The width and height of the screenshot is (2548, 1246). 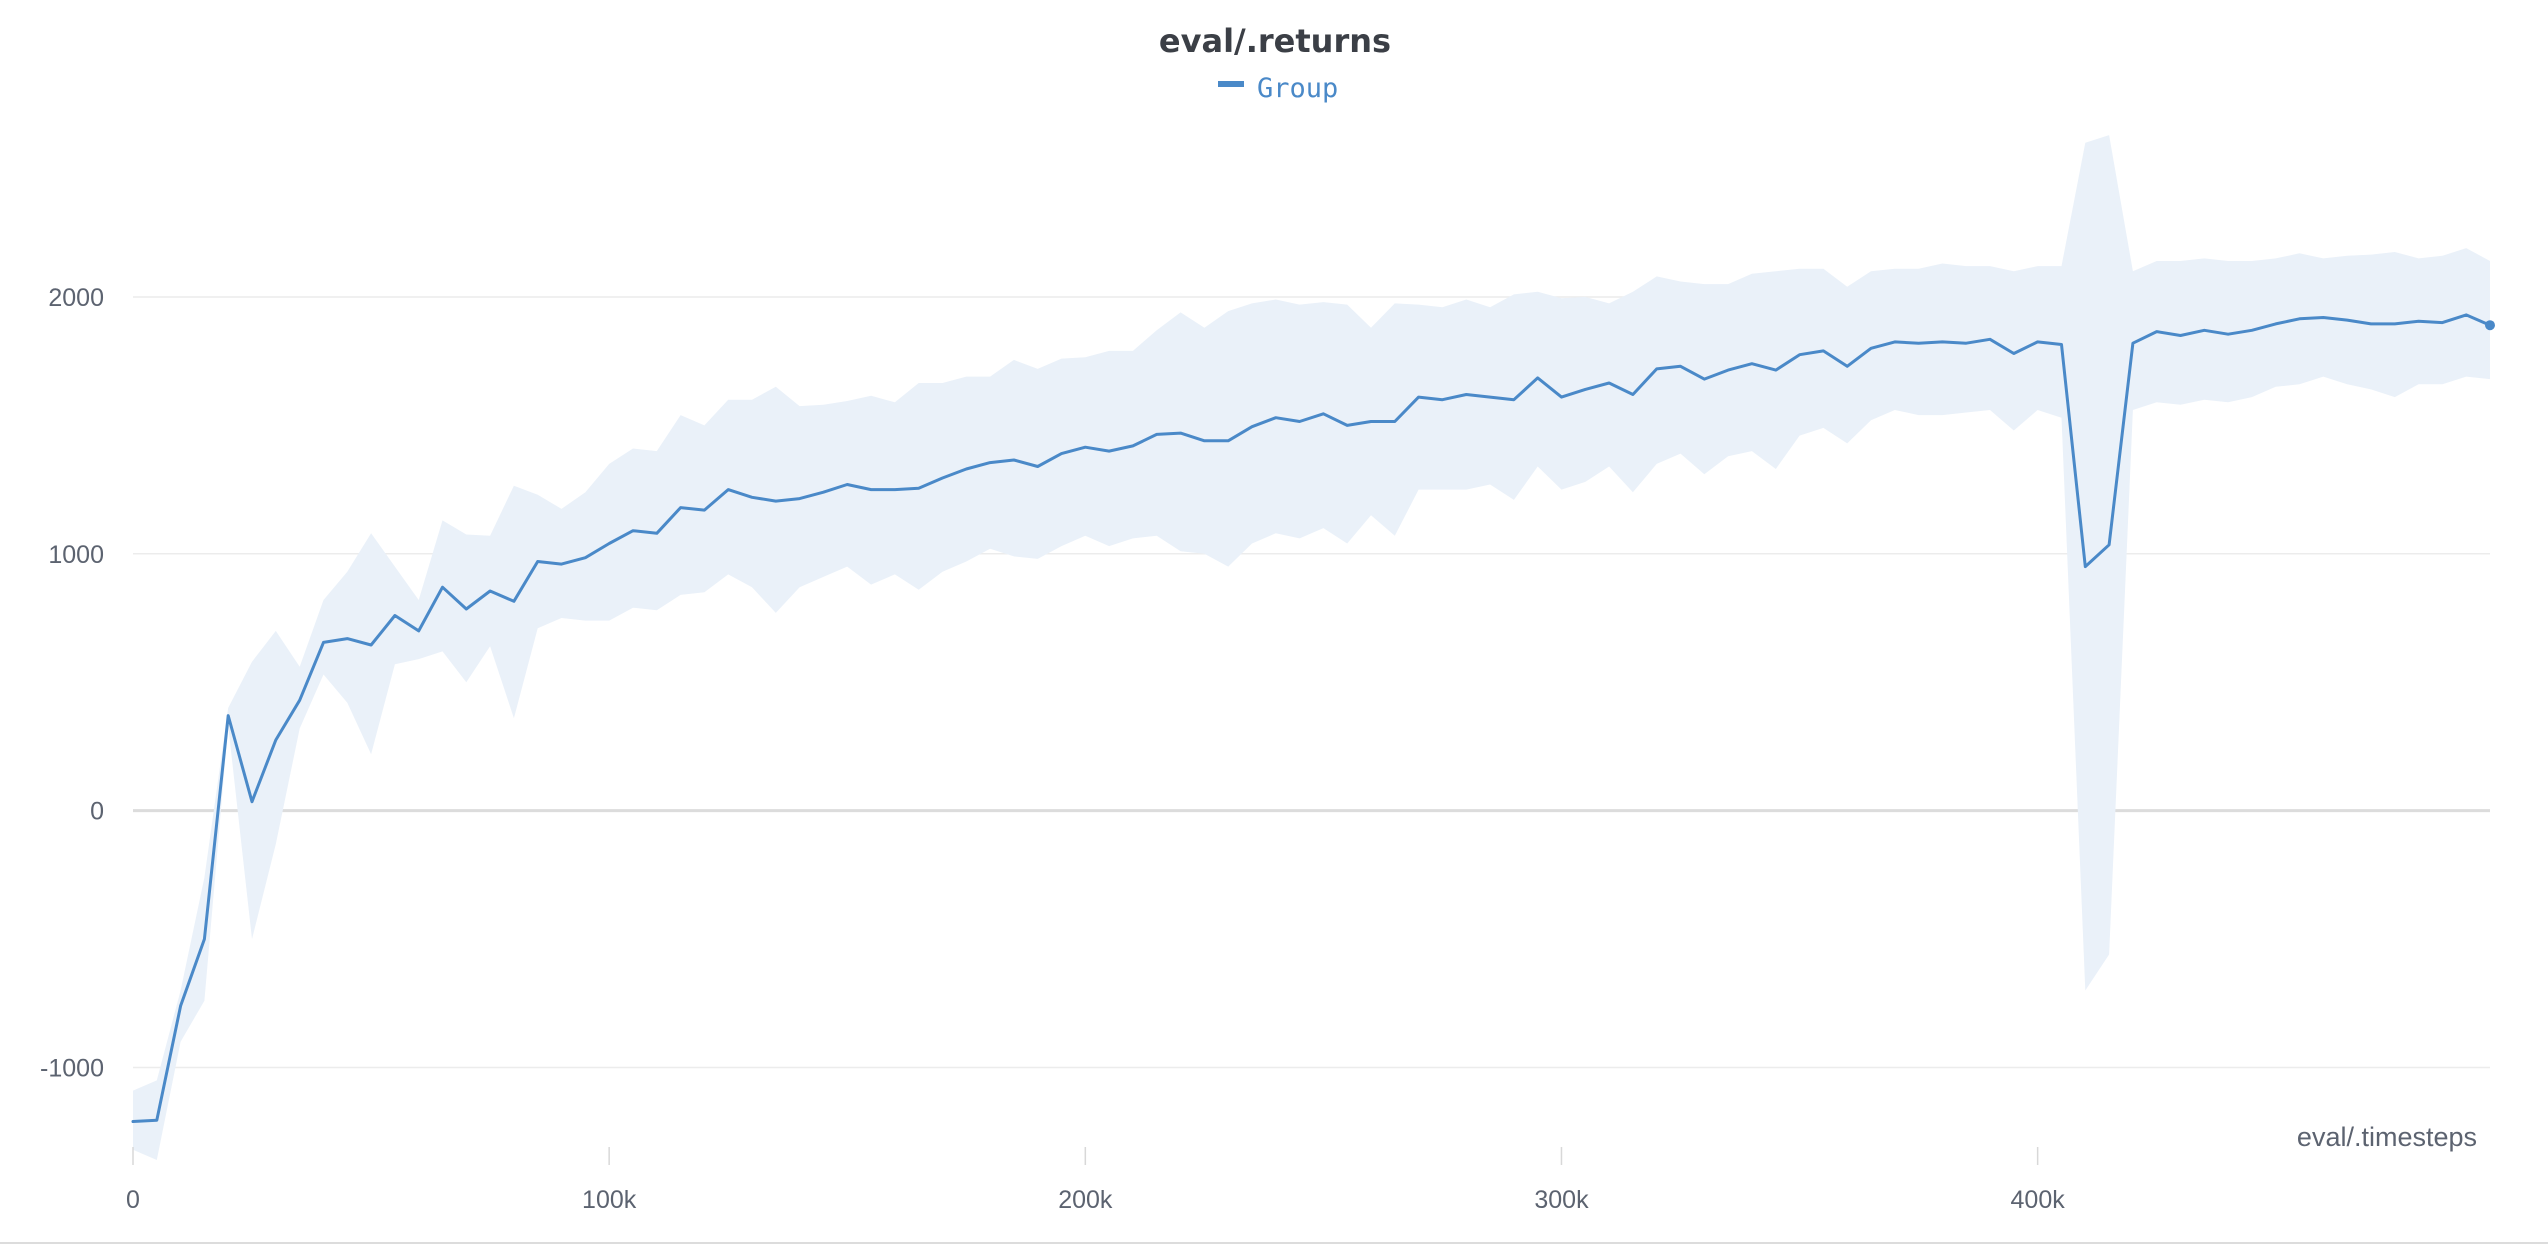 What do you see at coordinates (1275, 41) in the screenshot?
I see `chart-title: eval/.returns` at bounding box center [1275, 41].